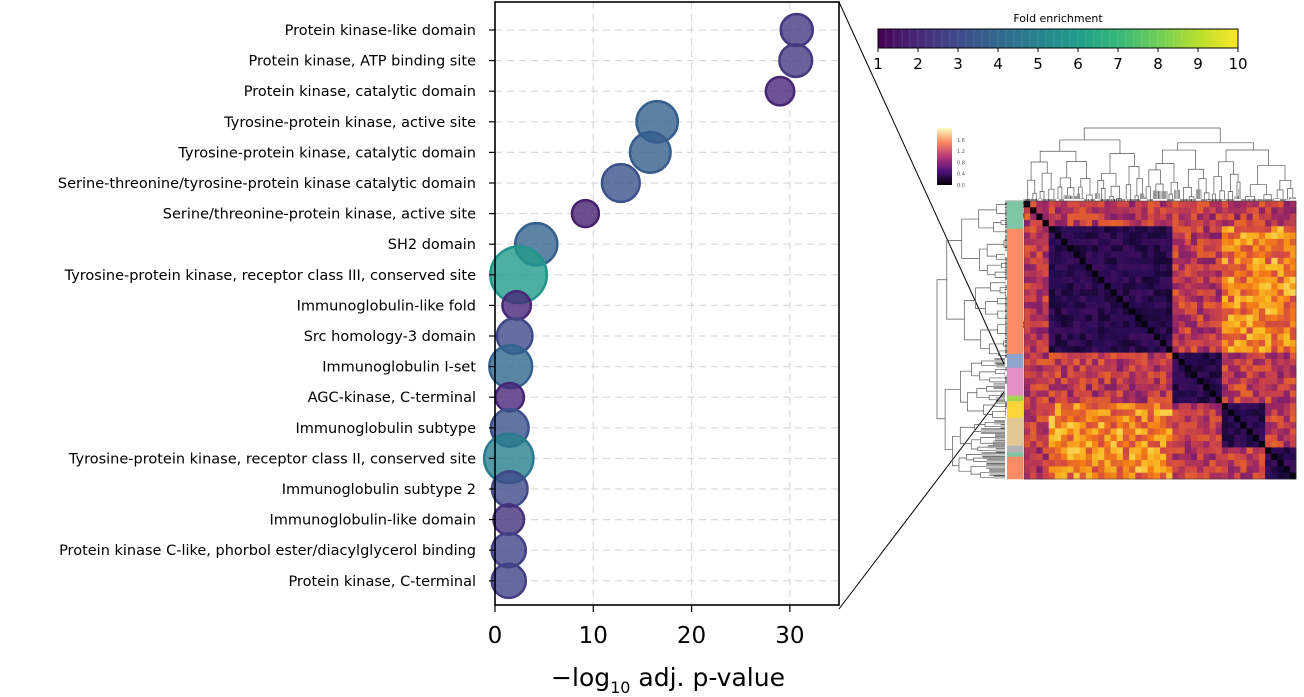  I want to click on zoom-connector-top, so click(921, 183).